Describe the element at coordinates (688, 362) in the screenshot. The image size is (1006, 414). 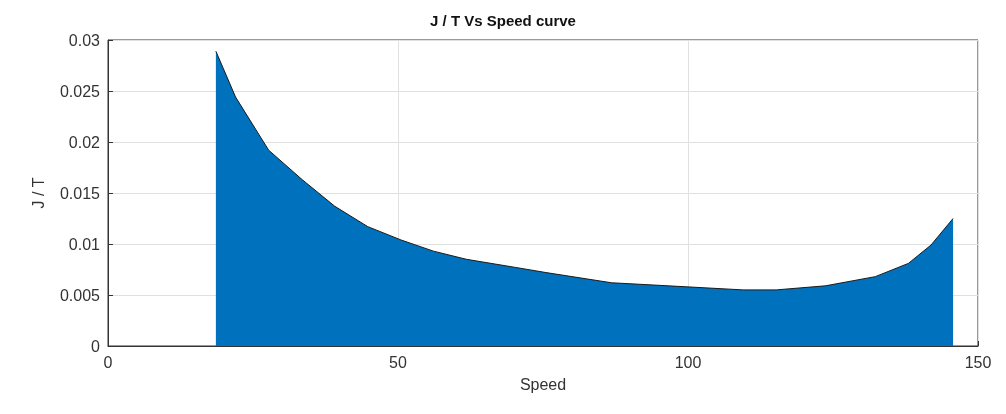
I see `x-tick-label: 100` at that location.